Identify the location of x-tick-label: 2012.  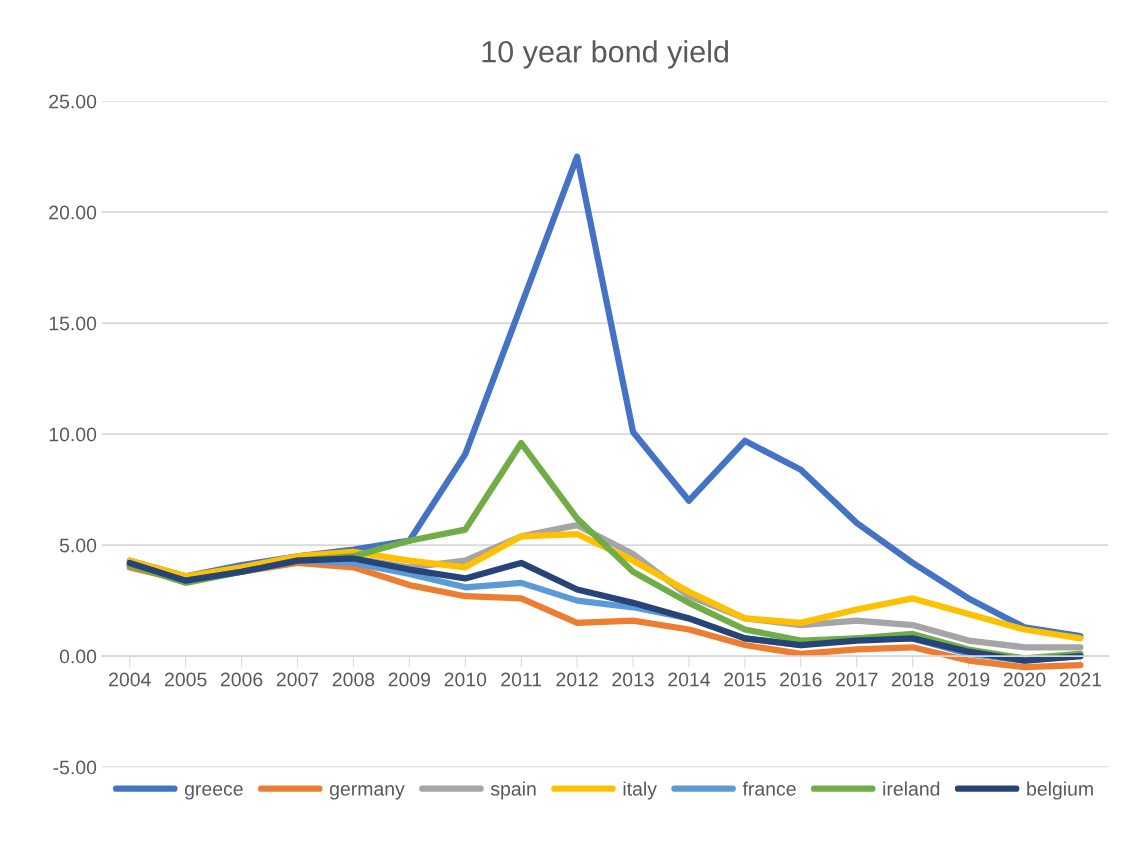
(577, 679).